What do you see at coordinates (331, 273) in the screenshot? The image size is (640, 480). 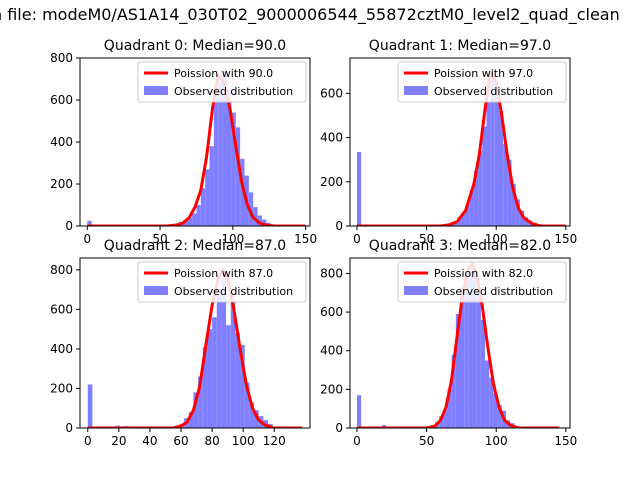 I see `y-tick-label: 800` at bounding box center [331, 273].